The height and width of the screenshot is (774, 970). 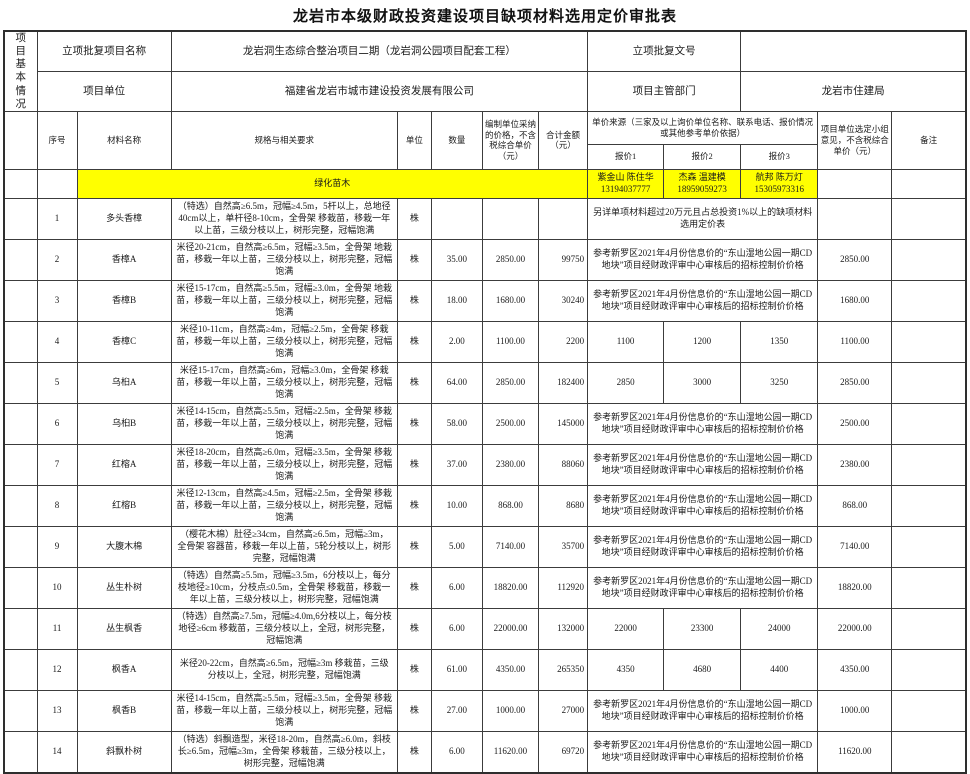 I want to click on project-info-row-2: 项目单位 福建省龙岩市城市建设投资发展有限公司 项目主管部门 龙岩市住建局, so click(x=485, y=91).